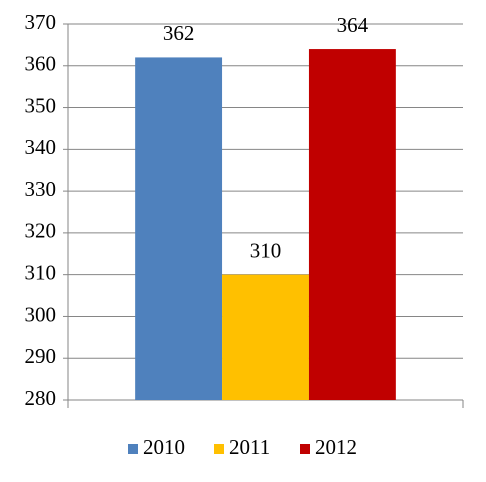 The image size is (486, 482). I want to click on data-label: 362, so click(179, 33).